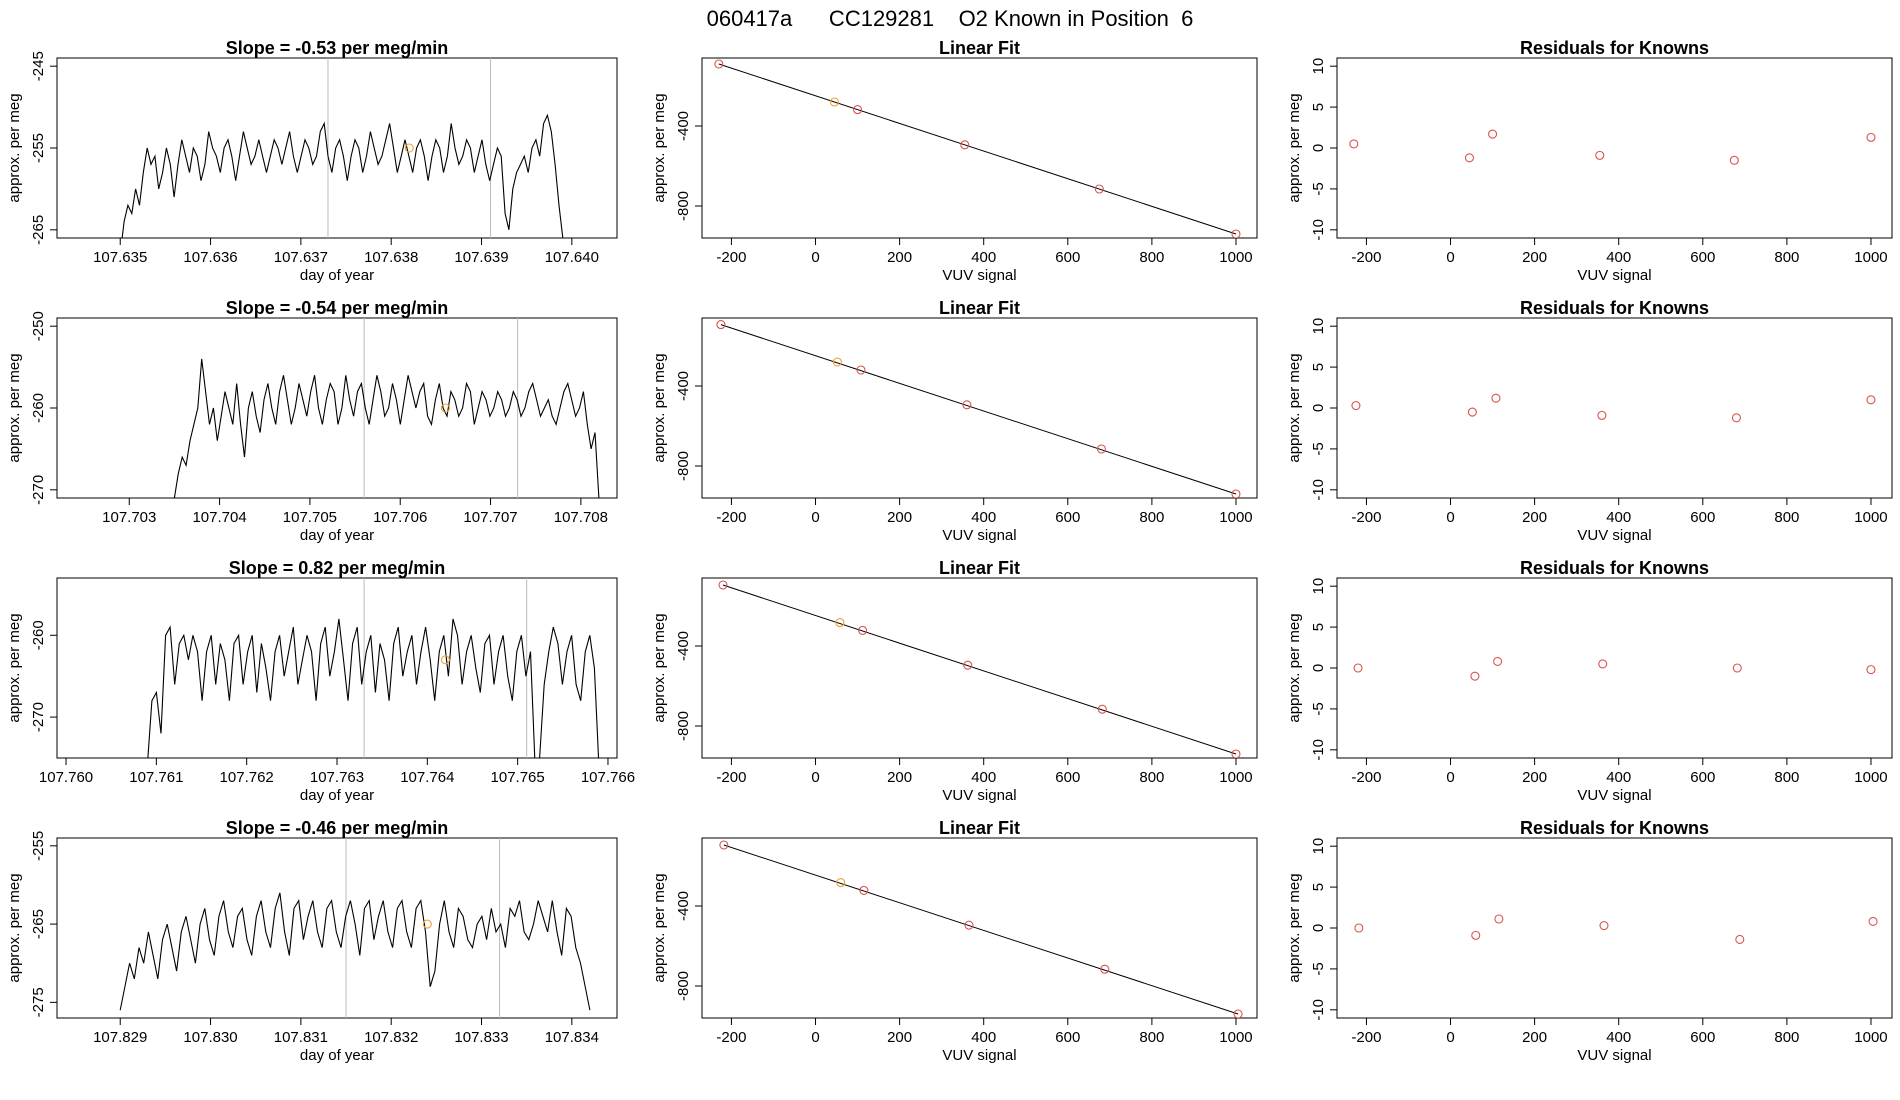 The image size is (1900, 1100). Describe the element at coordinates (310, 517) in the screenshot. I see `x-tick-label: 107.705` at that location.